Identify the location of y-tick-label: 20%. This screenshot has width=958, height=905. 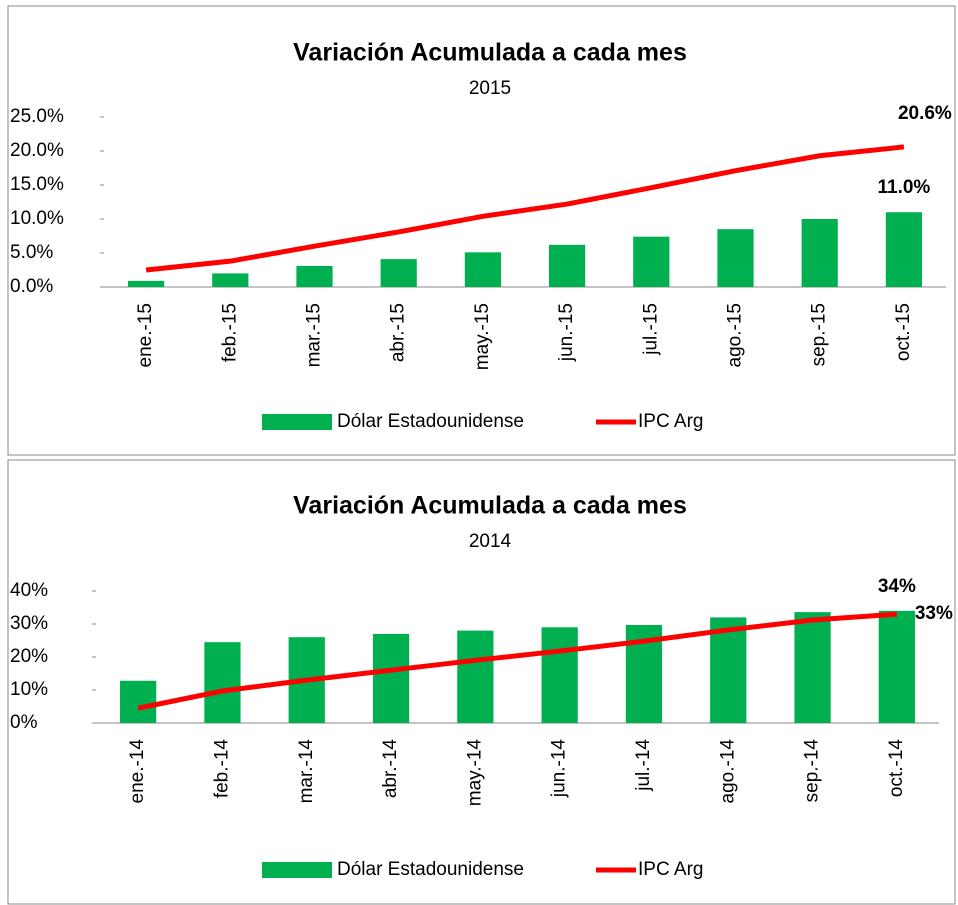
(29, 656).